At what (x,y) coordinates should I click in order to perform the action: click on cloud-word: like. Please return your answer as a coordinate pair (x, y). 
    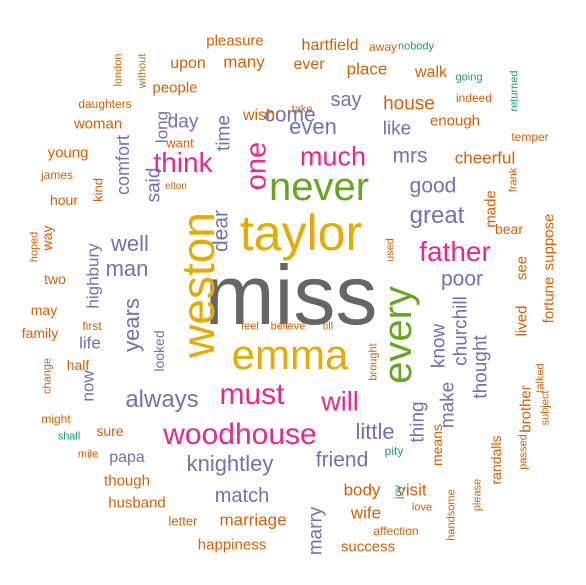
    Looking at the image, I should click on (397, 129).